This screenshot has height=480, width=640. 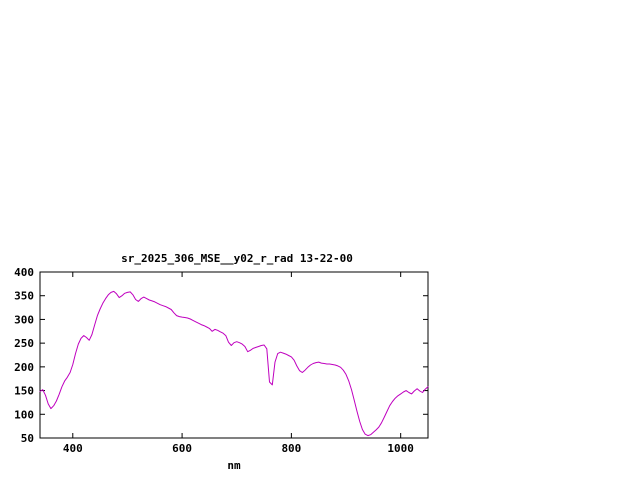 I want to click on x-tick-label: 1000, so click(x=400, y=448).